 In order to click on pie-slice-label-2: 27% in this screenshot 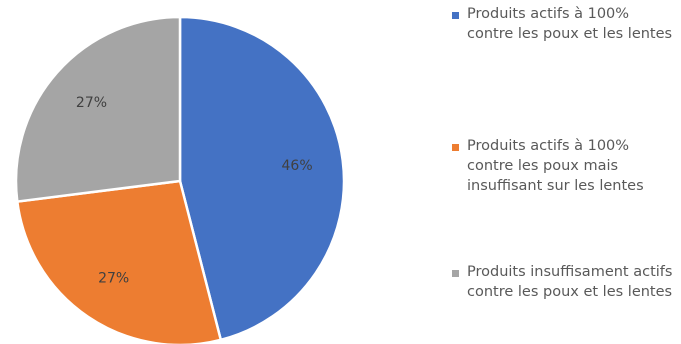, I will do `click(113, 279)`.